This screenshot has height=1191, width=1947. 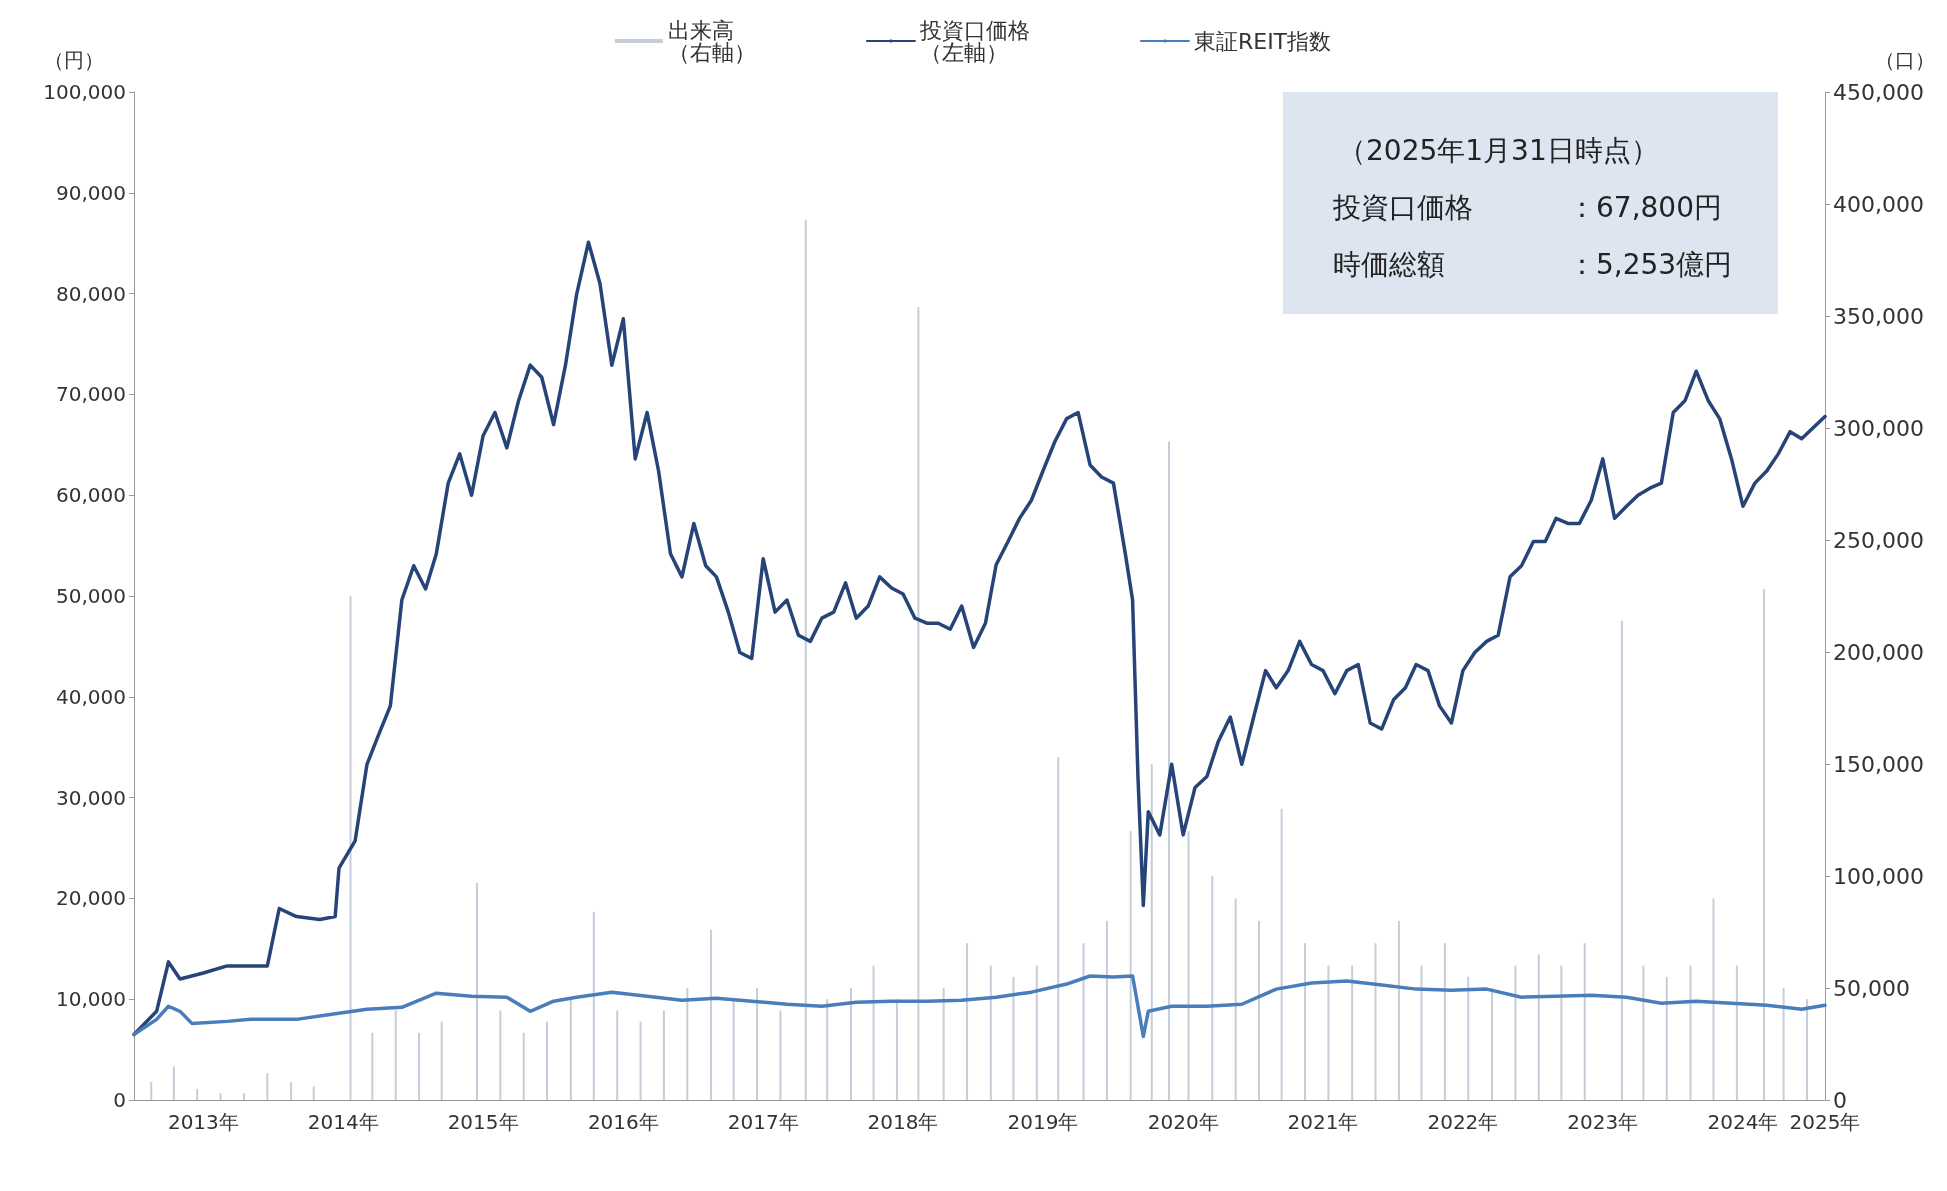 What do you see at coordinates (1650, 265) in the screenshot?
I see `annotation: ：5,253億円` at bounding box center [1650, 265].